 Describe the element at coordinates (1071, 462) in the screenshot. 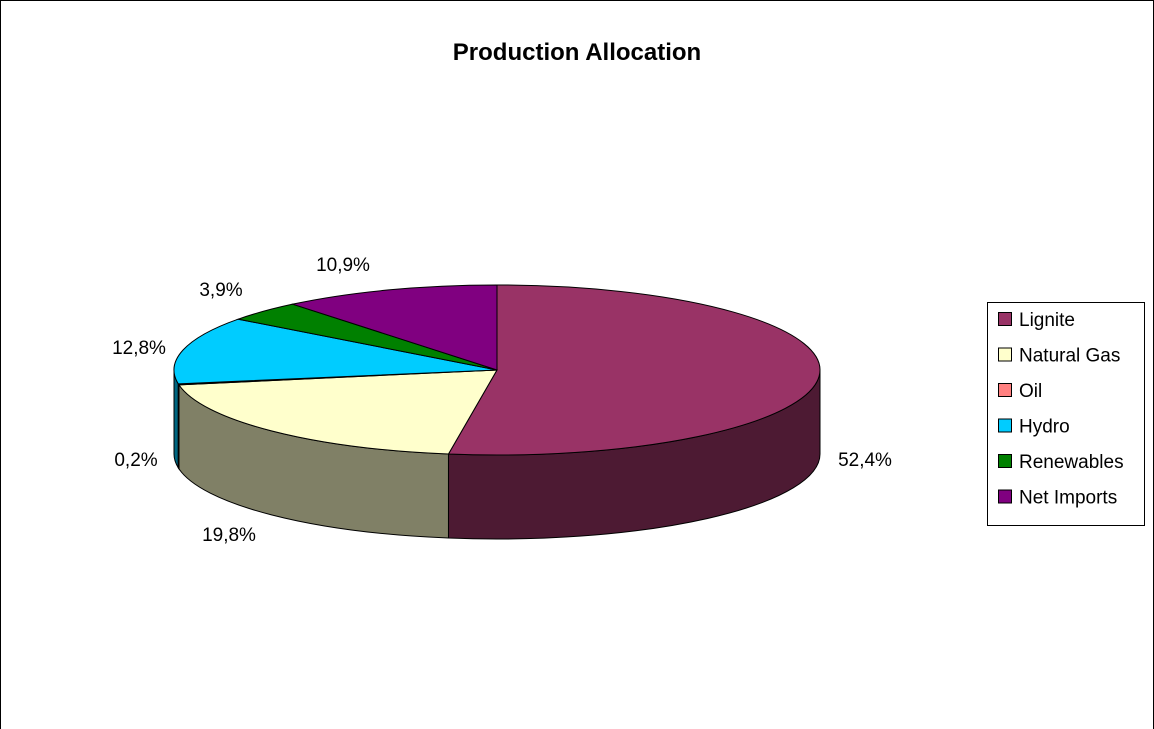

I see `legend-label-renewables: Renewables` at that location.